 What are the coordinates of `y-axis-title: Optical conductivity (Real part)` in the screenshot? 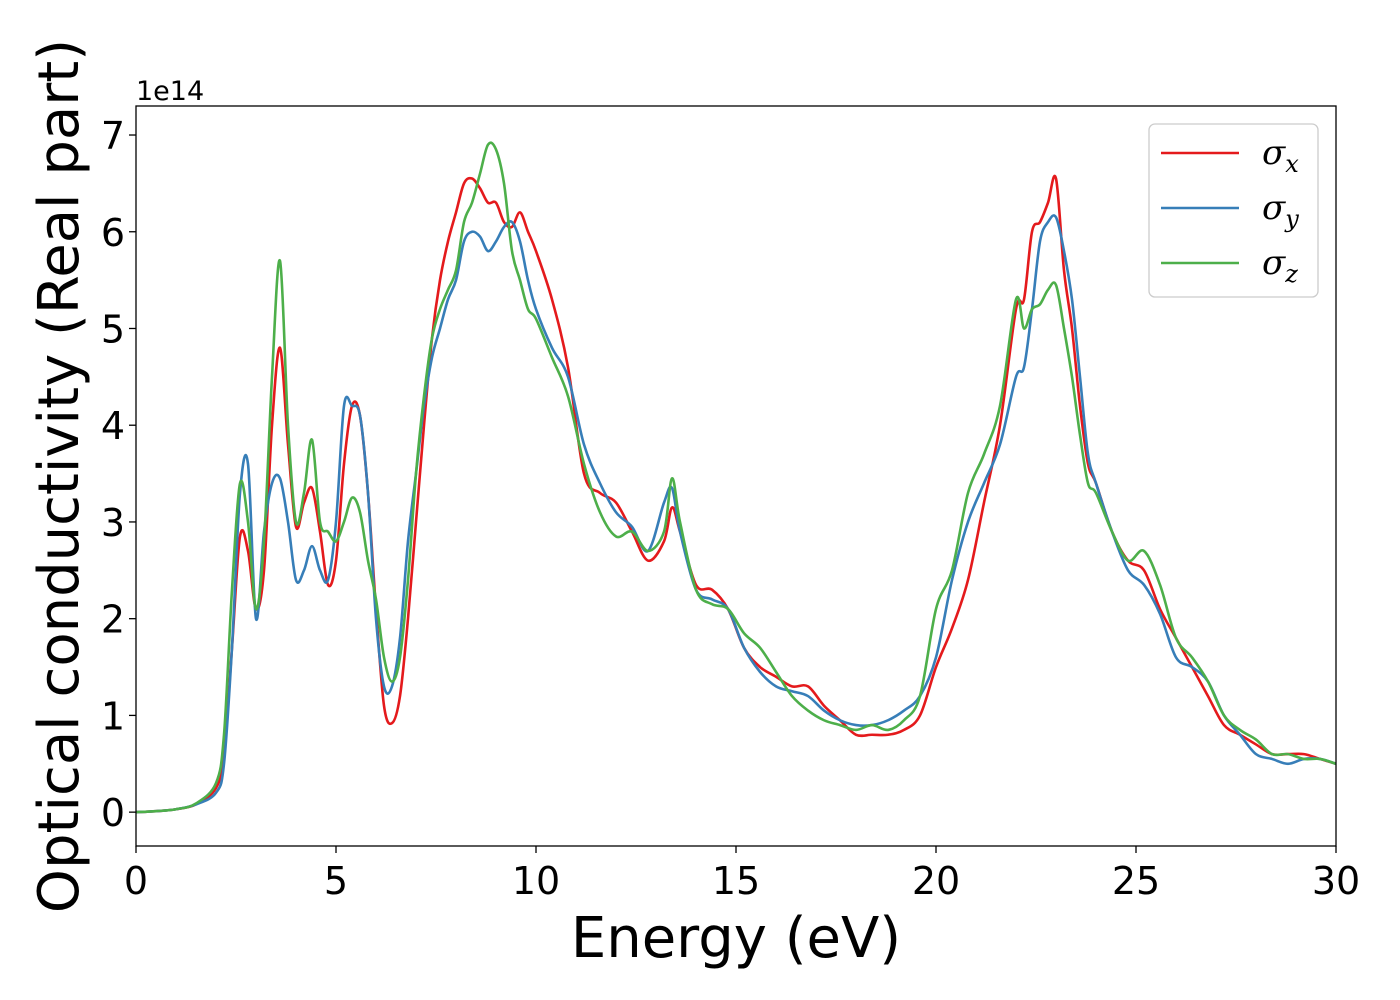 It's located at (59, 476).